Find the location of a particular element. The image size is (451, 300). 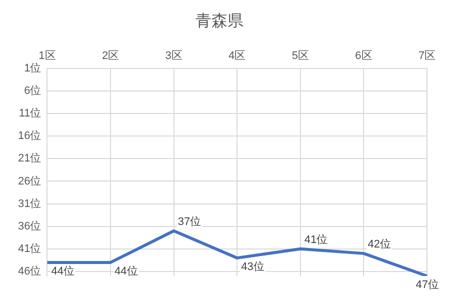

y-tick-label: 16位 is located at coordinates (30, 136).